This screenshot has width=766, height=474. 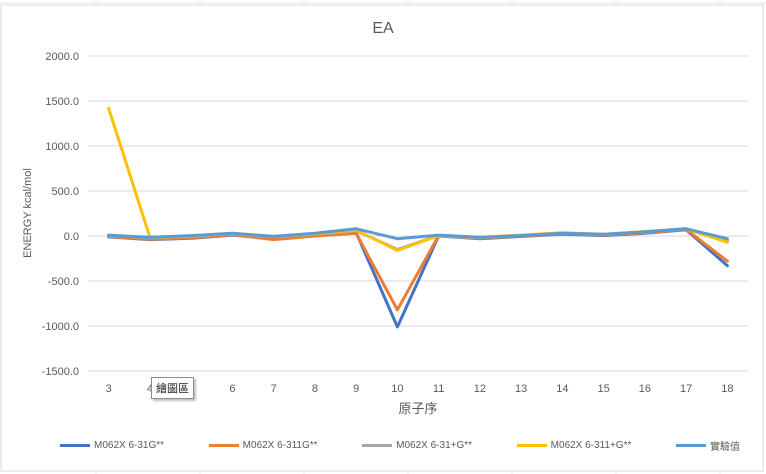 I want to click on x-tick-label: 18, so click(x=727, y=389).